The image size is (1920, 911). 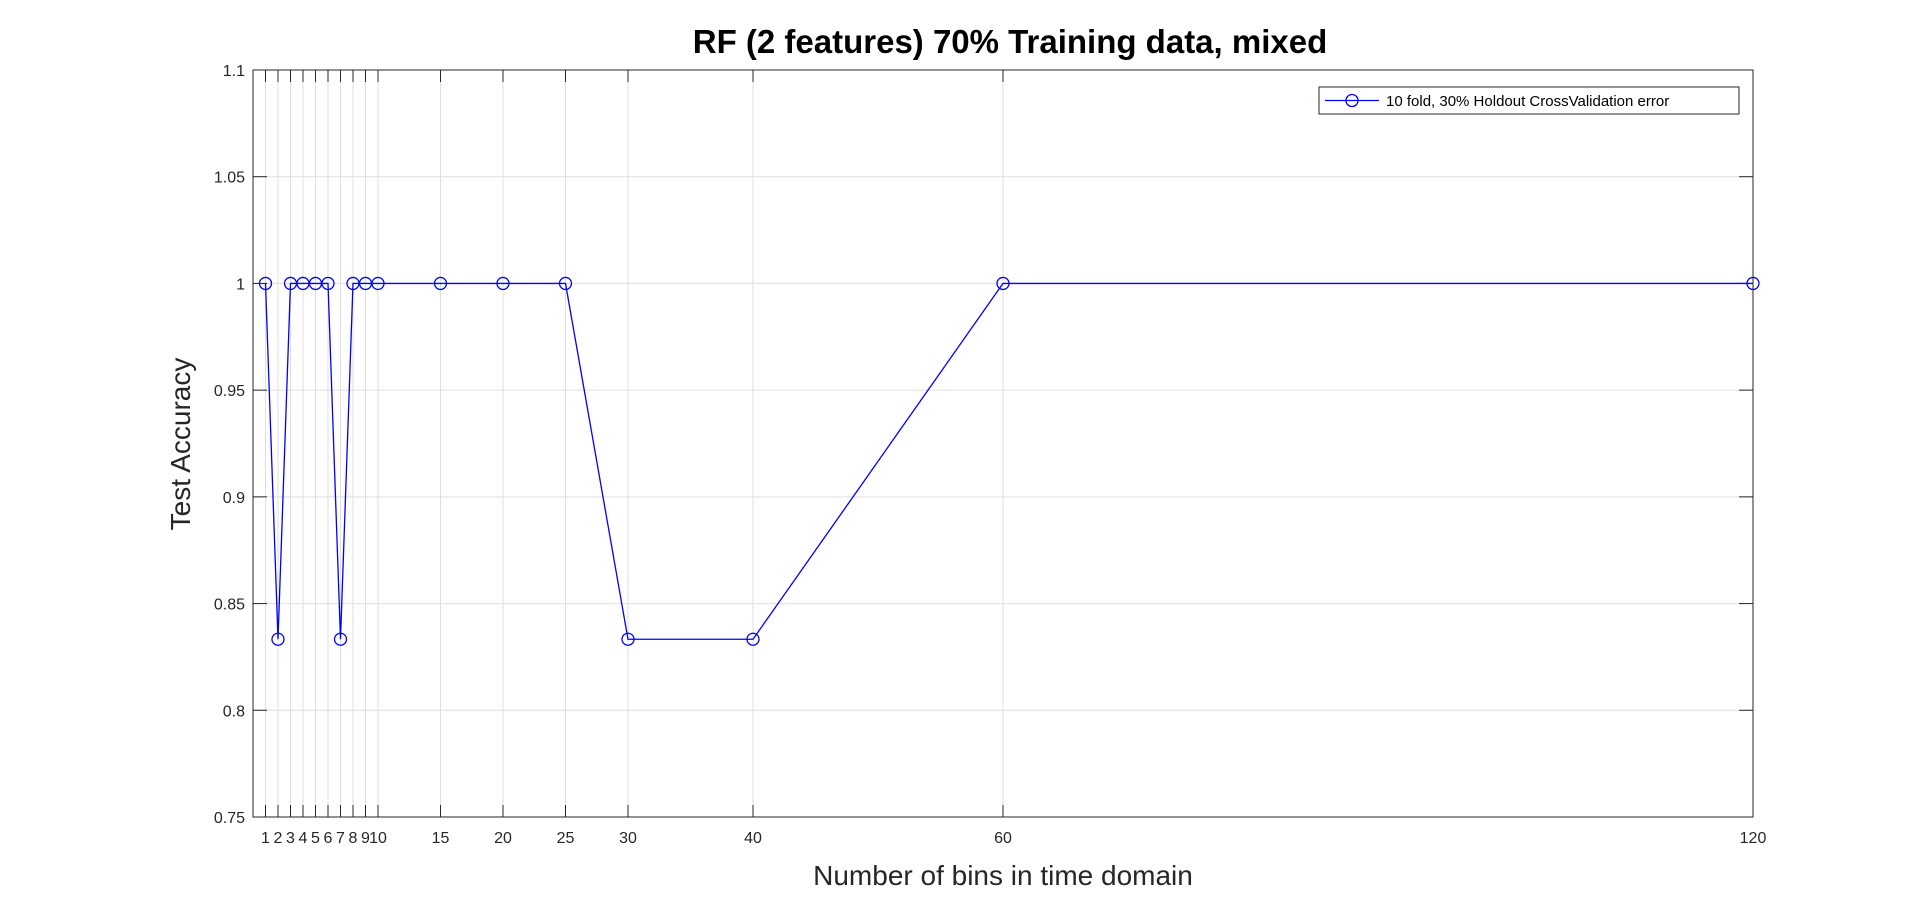 What do you see at coordinates (303, 838) in the screenshot?
I see `x-tick-label: 4` at bounding box center [303, 838].